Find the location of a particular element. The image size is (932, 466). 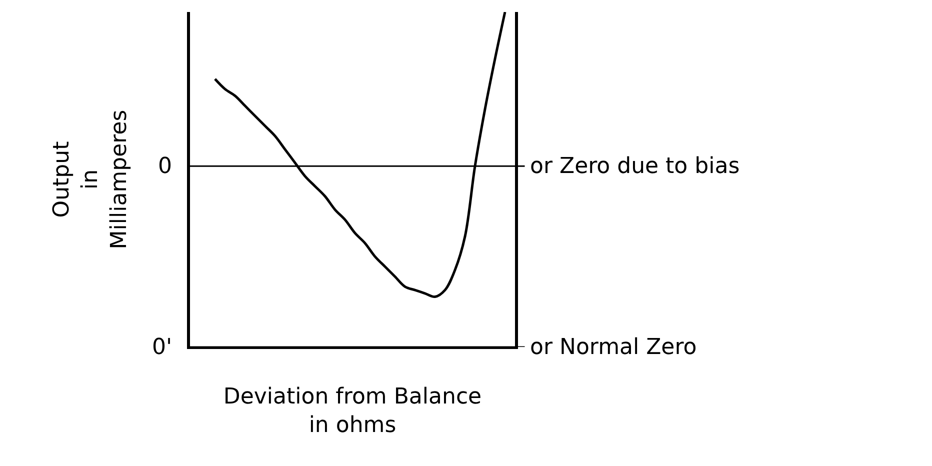

text: 0 is located at coordinates (165, 166).